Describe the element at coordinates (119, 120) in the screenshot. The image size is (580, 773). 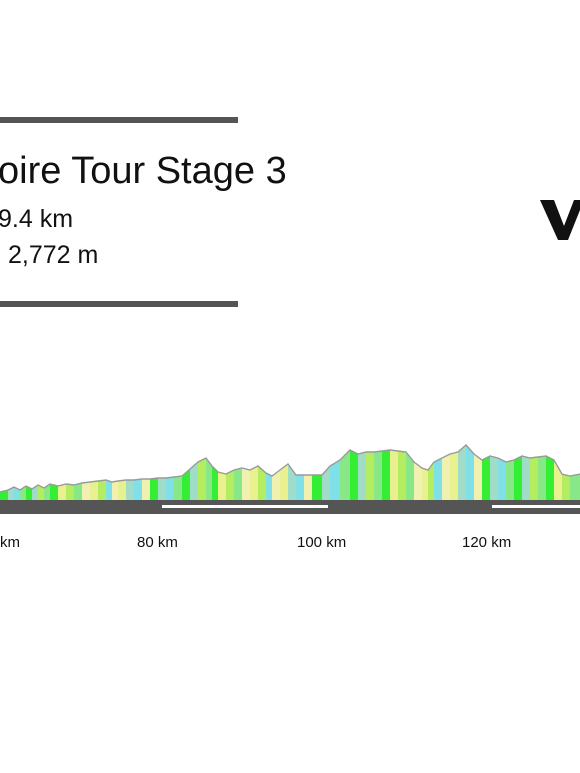
I see `title-top-rule` at that location.